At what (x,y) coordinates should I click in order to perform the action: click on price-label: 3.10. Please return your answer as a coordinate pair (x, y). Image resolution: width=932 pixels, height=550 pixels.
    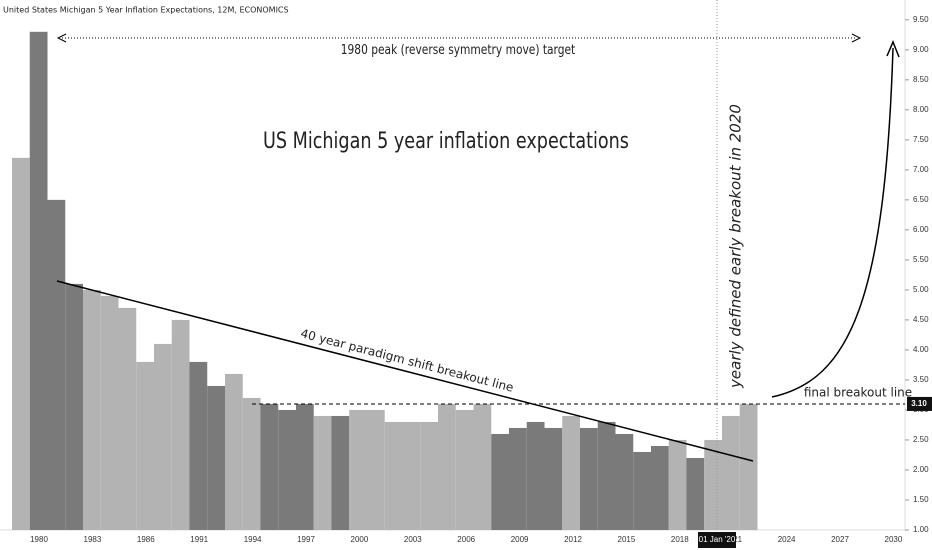
    Looking at the image, I should click on (919, 403).